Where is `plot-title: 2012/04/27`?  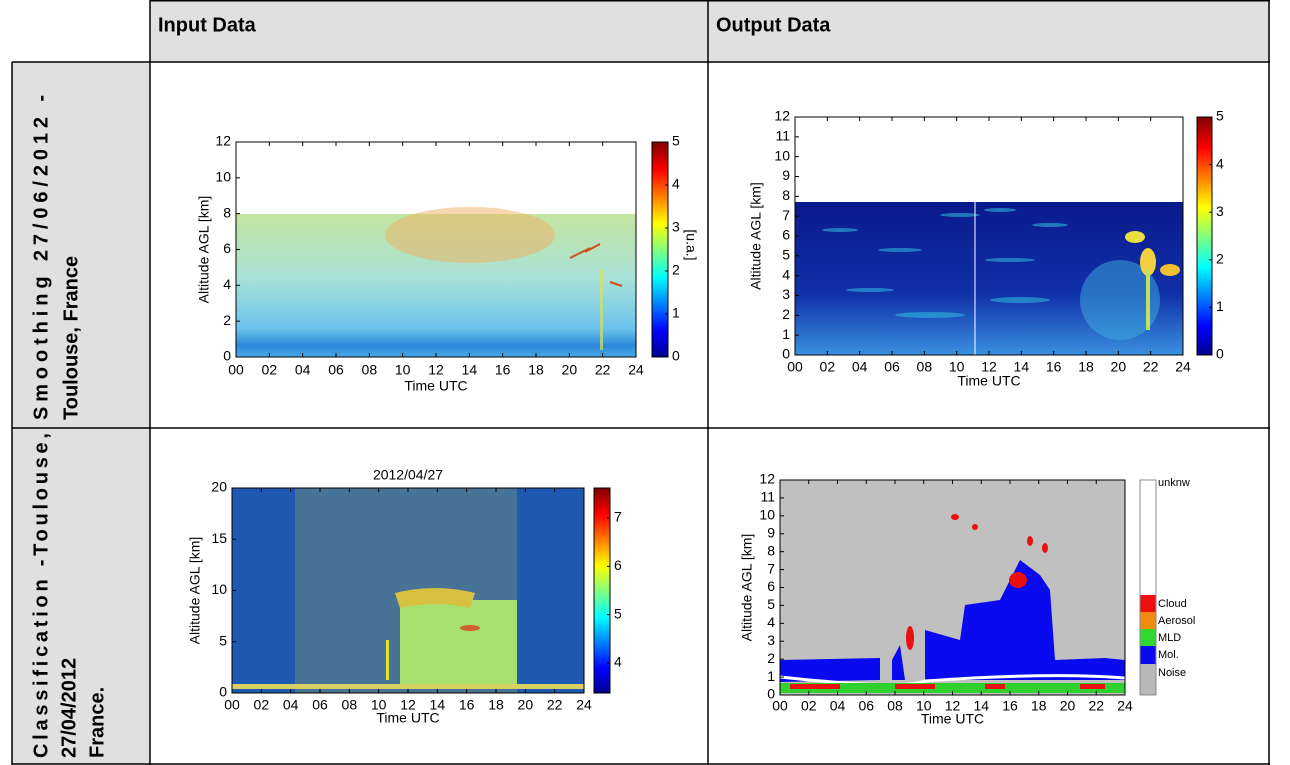
plot-title: 2012/04/27 is located at coordinates (408, 475).